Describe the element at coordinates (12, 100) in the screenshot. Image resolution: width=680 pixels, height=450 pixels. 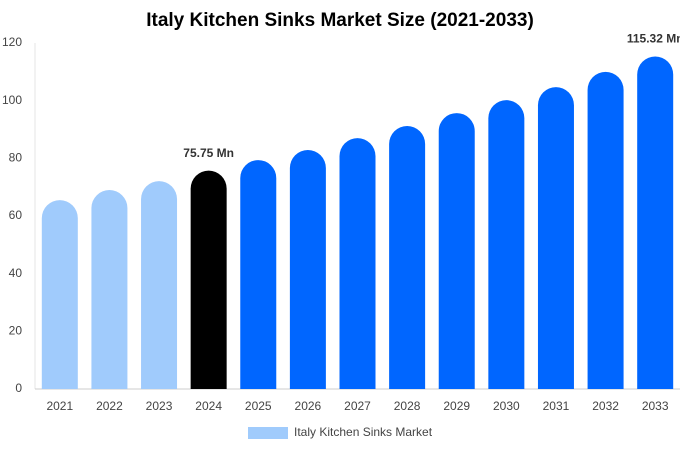
I see `y-tick-label: 100` at that location.